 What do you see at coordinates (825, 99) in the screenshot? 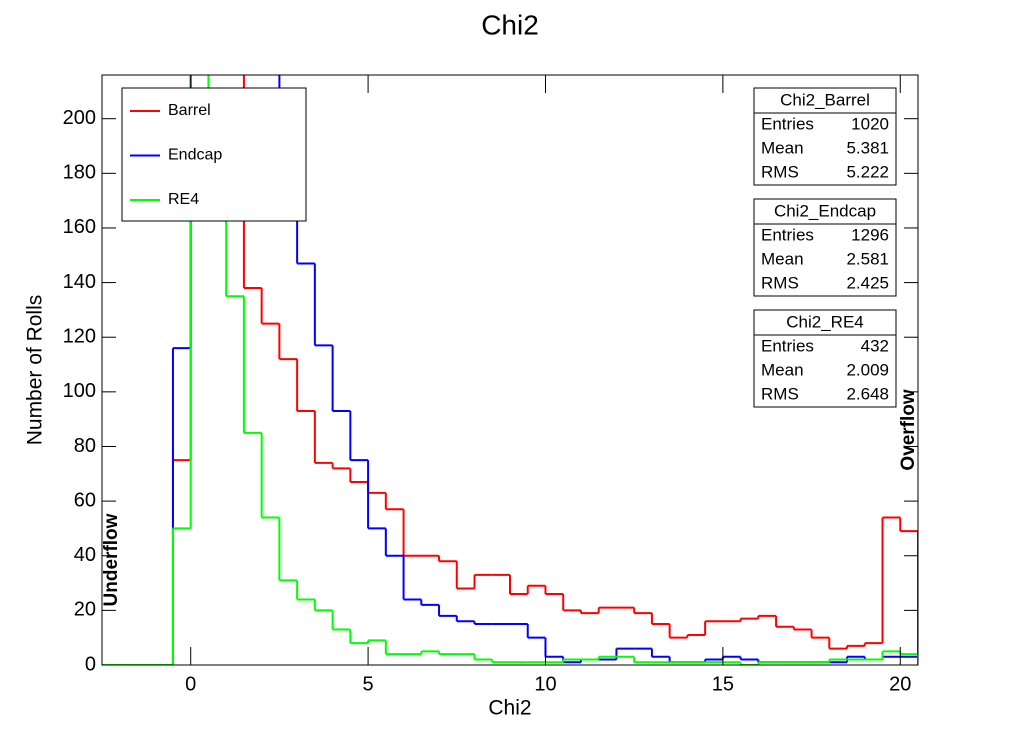
I see `stats-title: Chi2_Barrel` at bounding box center [825, 99].